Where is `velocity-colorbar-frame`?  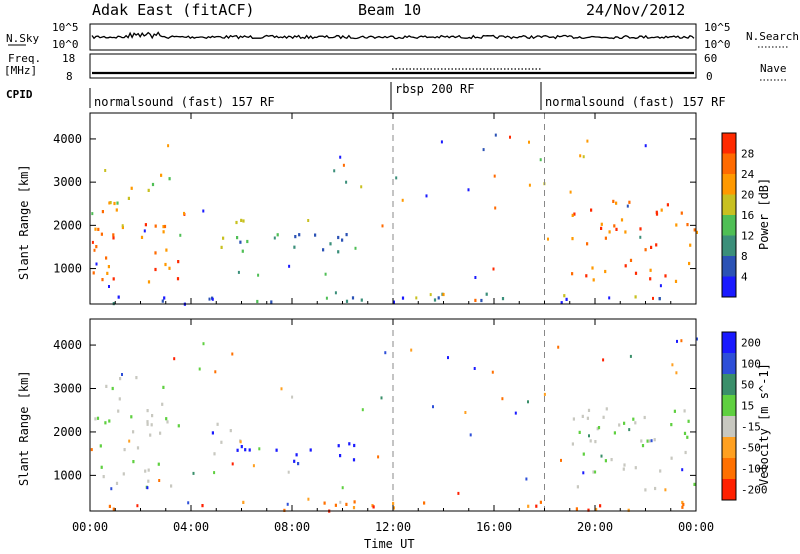
velocity-colorbar-frame is located at coordinates (729, 416).